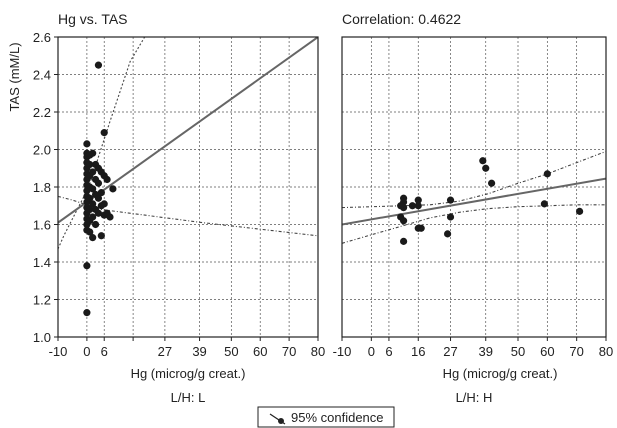  I want to click on panel-right-x-axis-label: Hg (microg/g creat.), so click(500, 373).